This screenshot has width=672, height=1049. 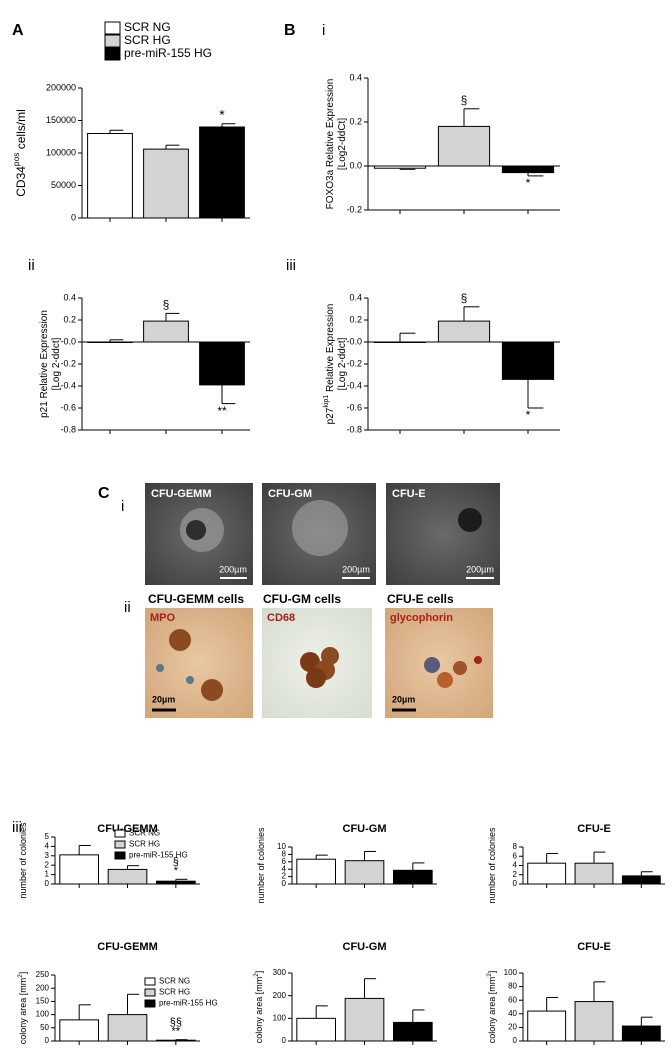 I want to click on y-tick-label: -0.8, so click(x=354, y=429).